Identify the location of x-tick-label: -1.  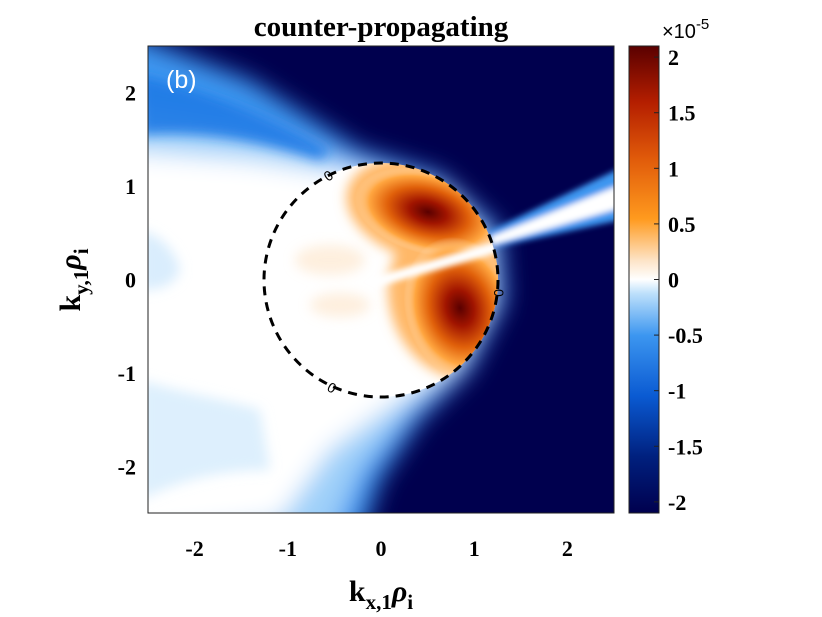
(288, 548).